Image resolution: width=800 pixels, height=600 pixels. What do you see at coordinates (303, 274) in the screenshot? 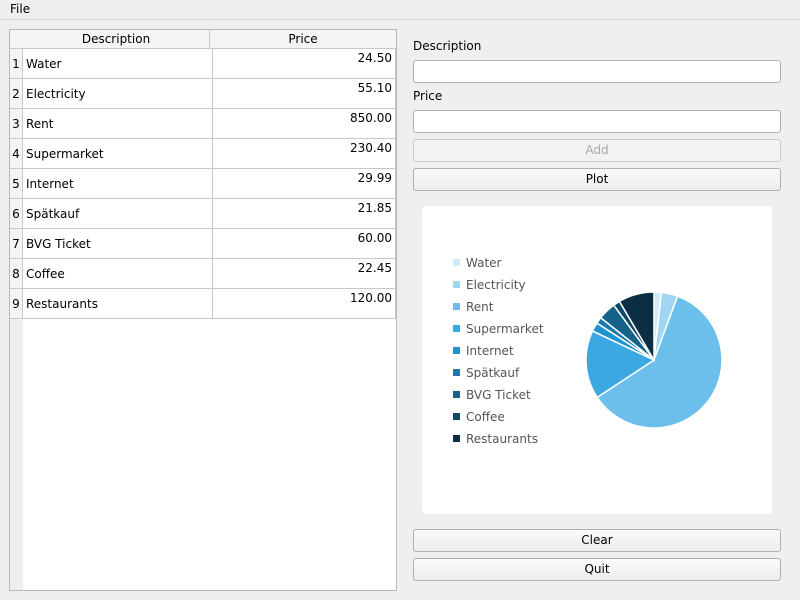
I see `cell-price: 22.45` at bounding box center [303, 274].